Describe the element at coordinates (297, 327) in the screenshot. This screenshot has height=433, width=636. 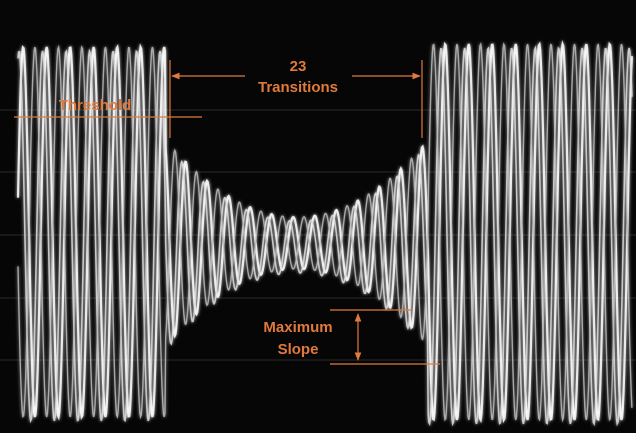
I see `slope-label-1: Maximum` at that location.